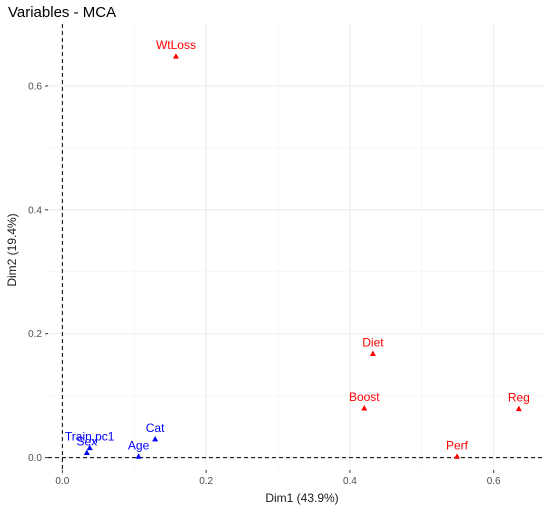  What do you see at coordinates (301, 498) in the screenshot?
I see `x-axis-title: Dim1 (43.9%)` at bounding box center [301, 498].